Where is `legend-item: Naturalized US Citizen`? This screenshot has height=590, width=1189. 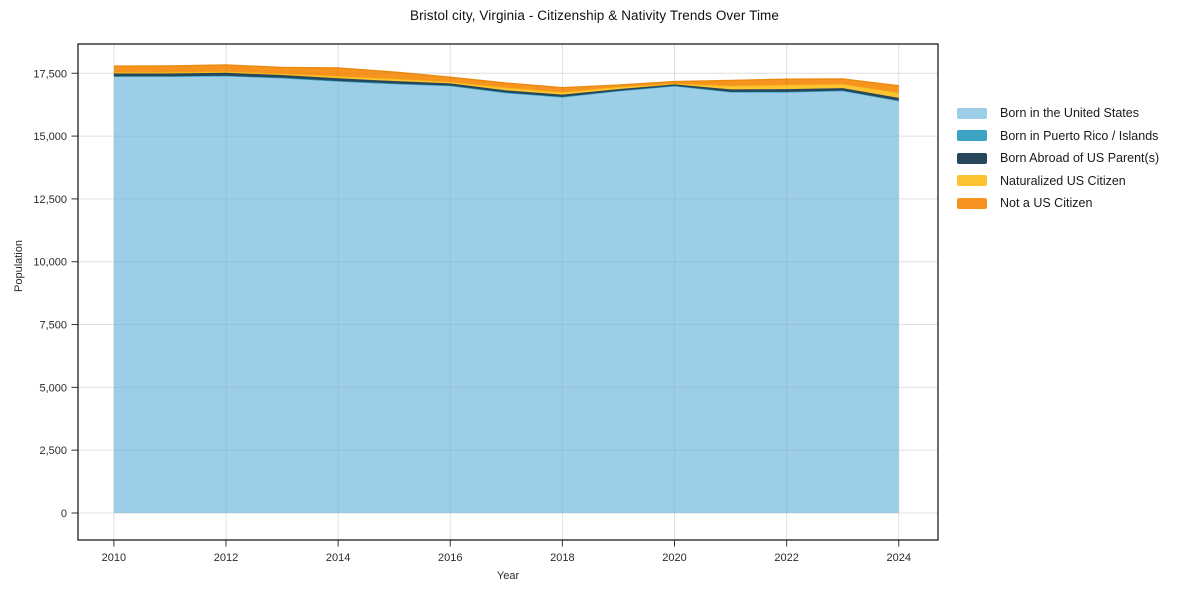
legend-item: Naturalized US Citizen is located at coordinates (1058, 180).